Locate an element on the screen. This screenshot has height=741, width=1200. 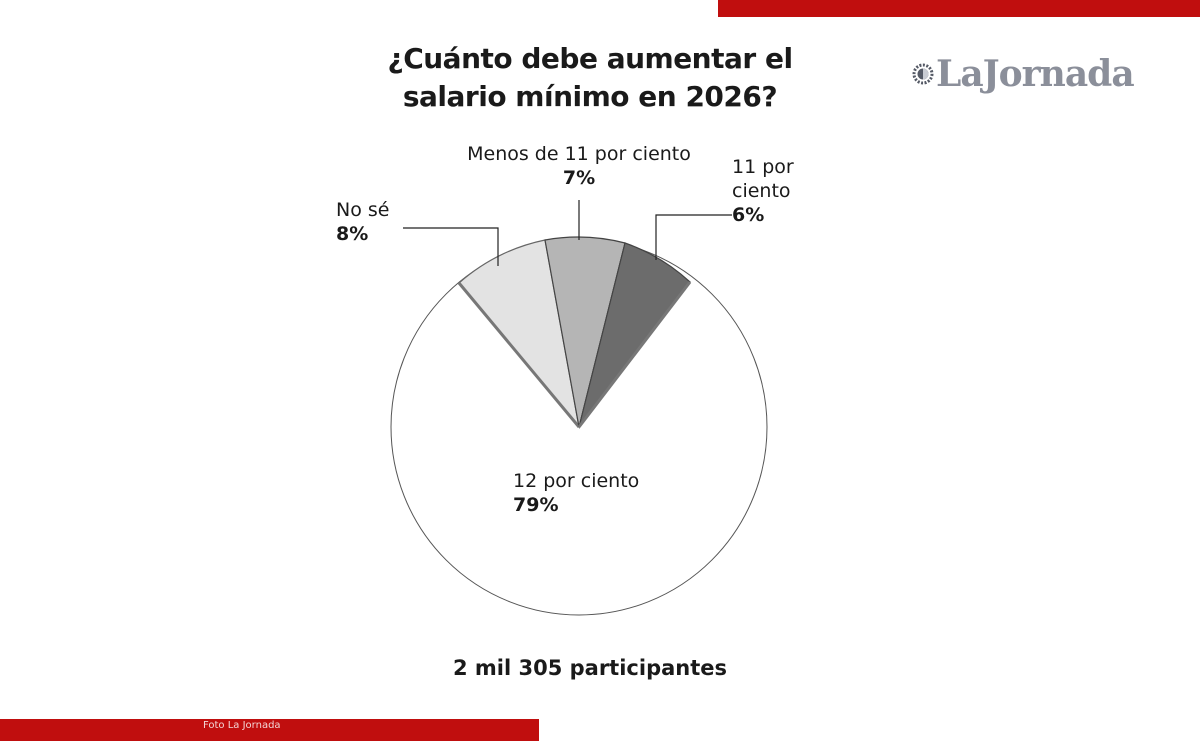
label-11-por-ciento: 11 por ciento 6% is located at coordinates (763, 191).